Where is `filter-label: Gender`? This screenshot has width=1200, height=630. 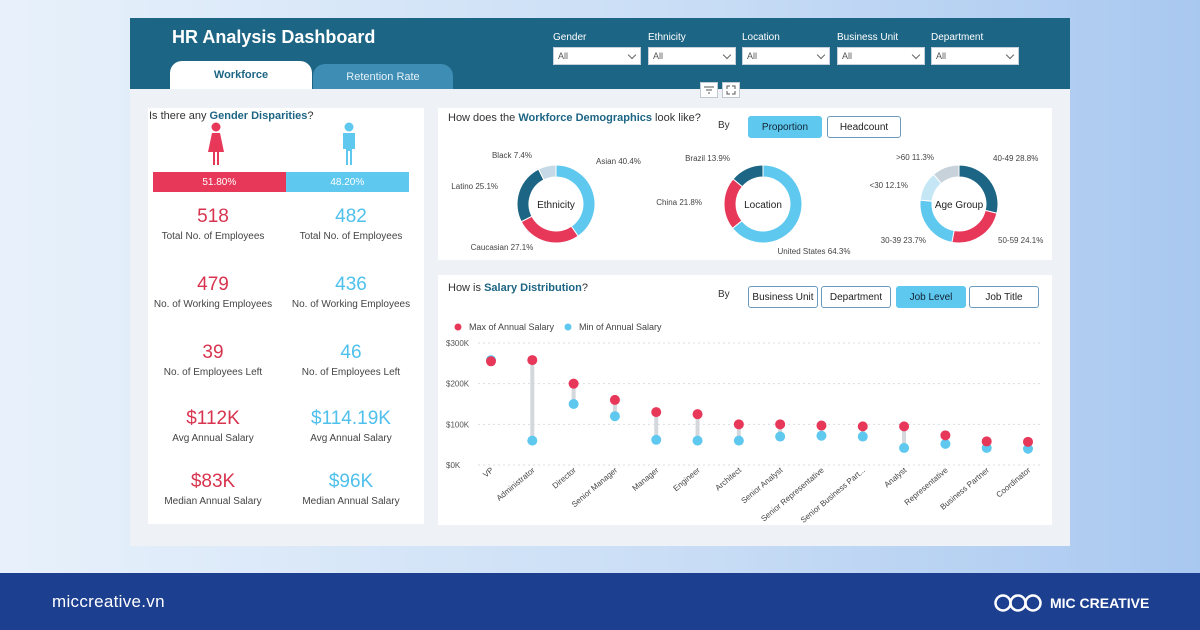
filter-label: Gender is located at coordinates (570, 37).